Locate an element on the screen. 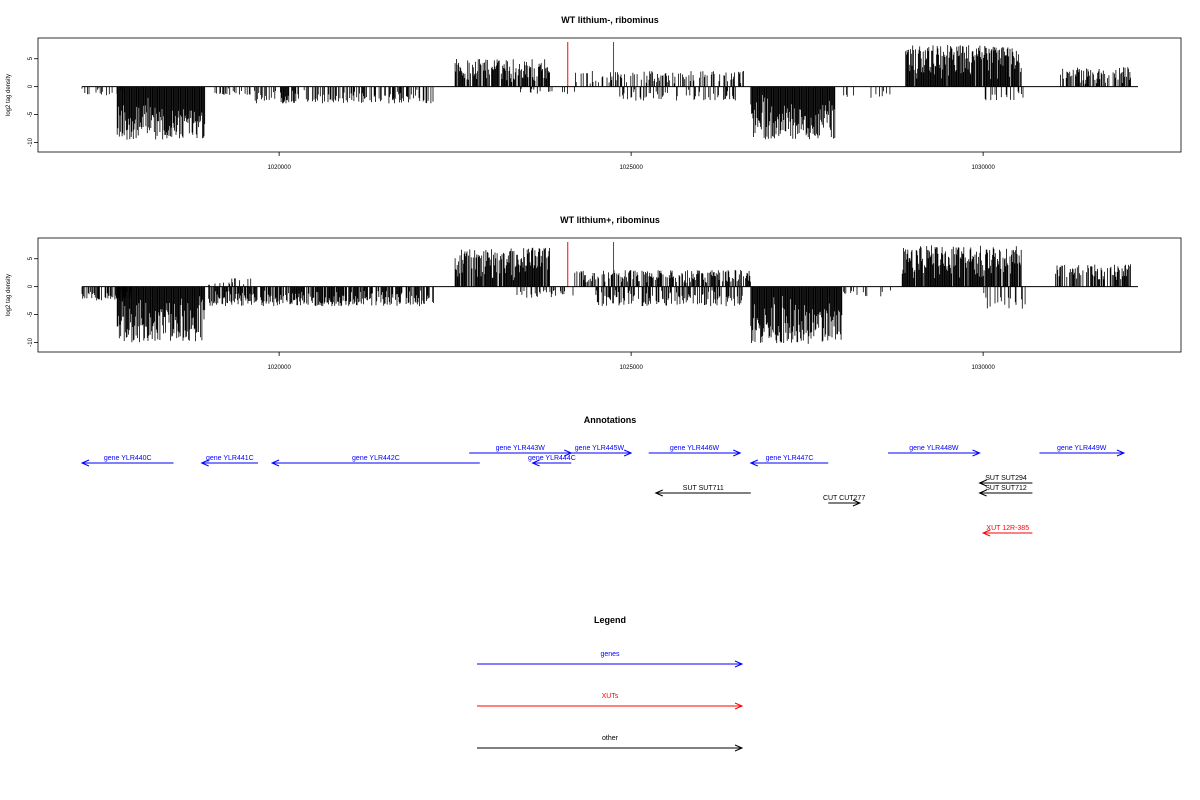 The width and height of the screenshot is (1200, 800). annotation-feature: gene YLR447C is located at coordinates (789, 461).